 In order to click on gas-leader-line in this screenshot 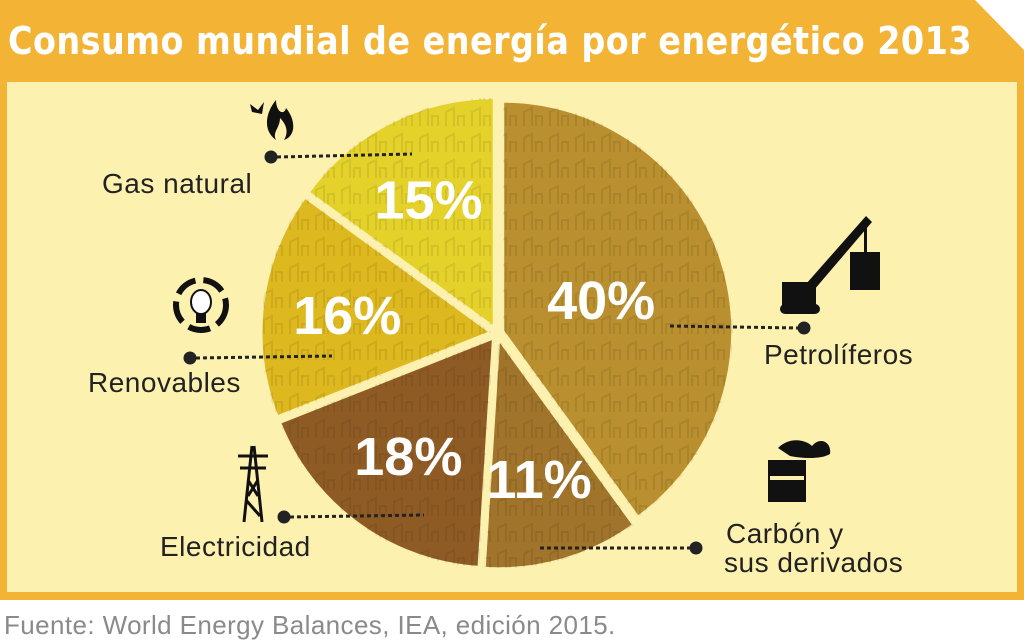, I will do `click(344, 155)`.